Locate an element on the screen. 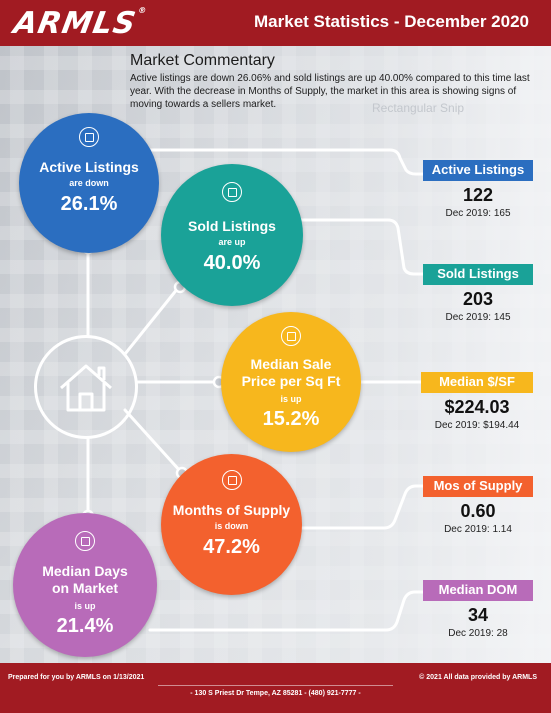 This screenshot has width=551, height=713. copyright-text: © 2021 All data provided by ARMLS is located at coordinates (478, 677).